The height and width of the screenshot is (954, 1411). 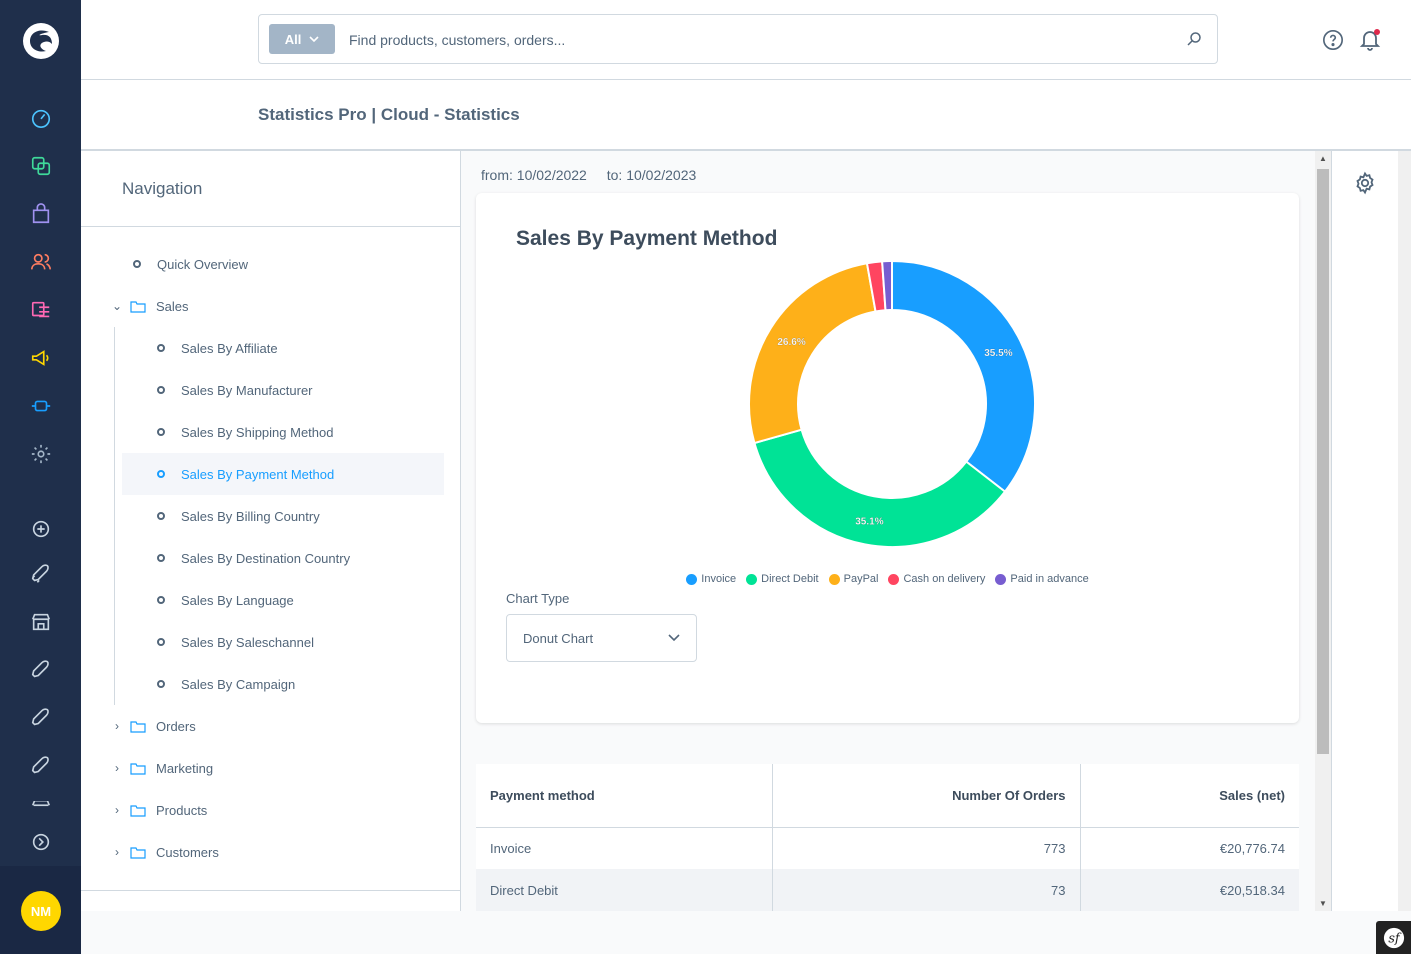 I want to click on chart-type-label: Chart Type, so click(x=538, y=598).